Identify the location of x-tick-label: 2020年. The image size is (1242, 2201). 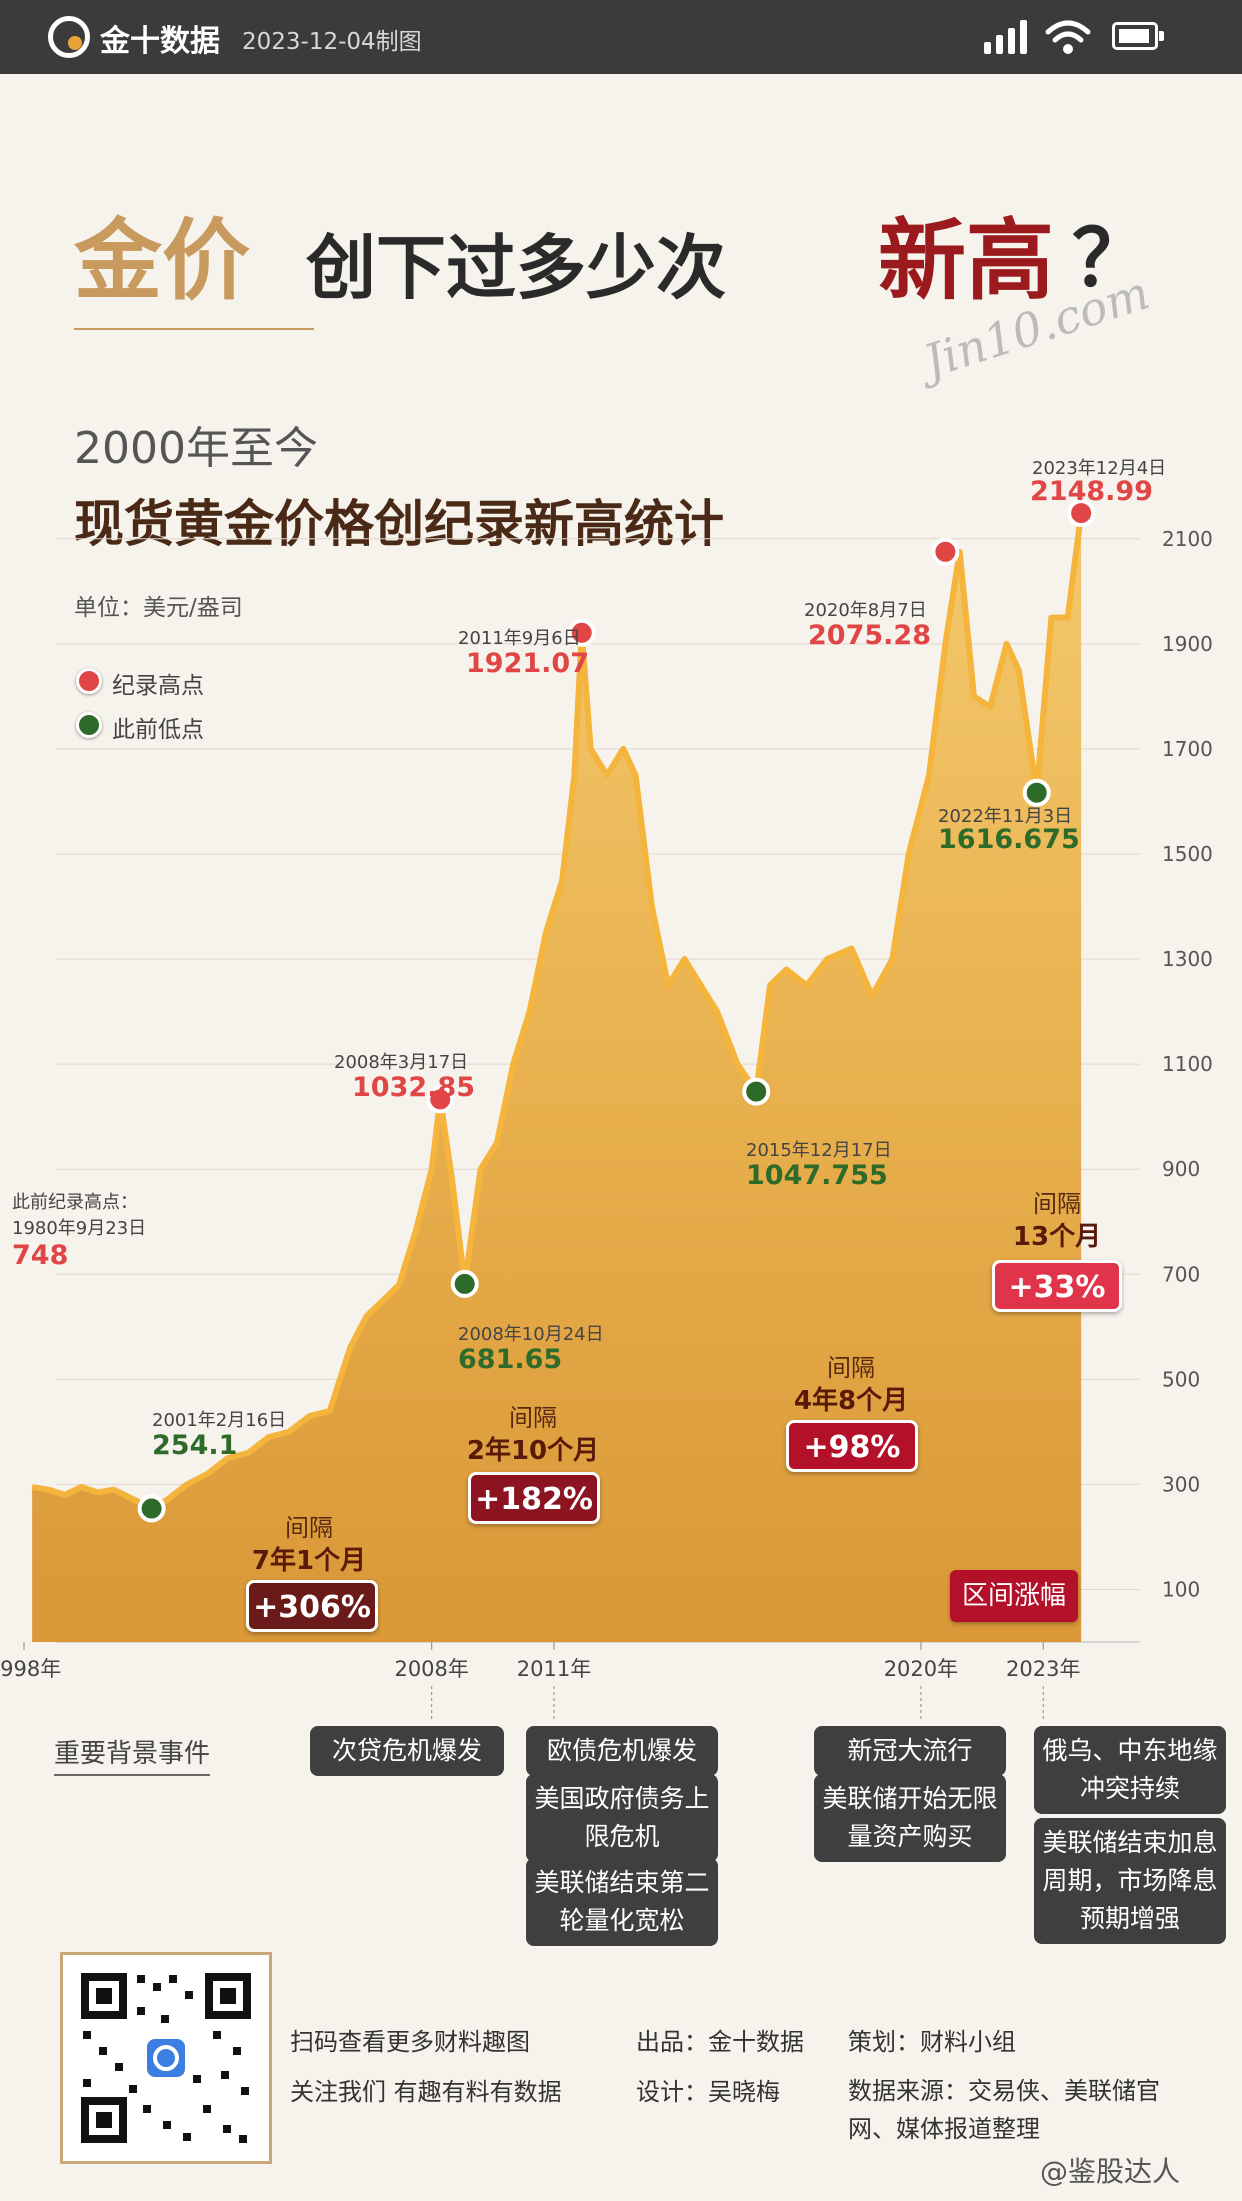
(921, 1669).